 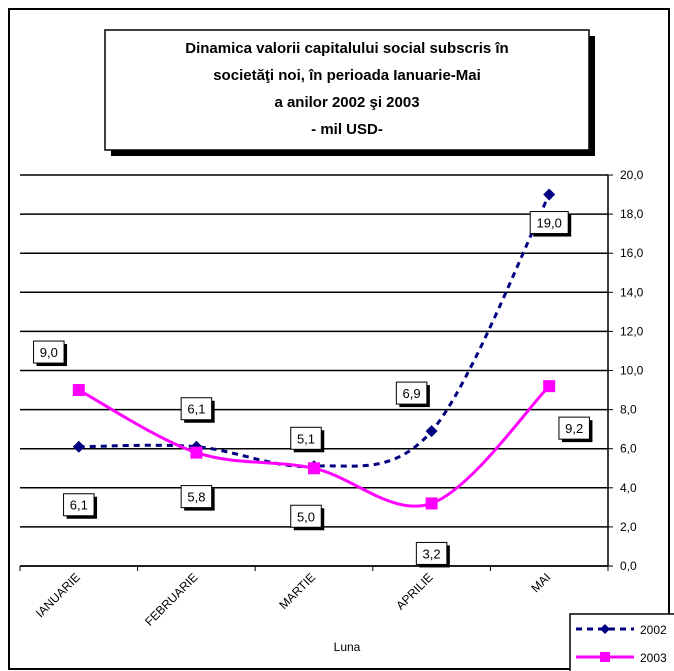 What do you see at coordinates (632, 214) in the screenshot?
I see `y-tick-label: 18,0` at bounding box center [632, 214].